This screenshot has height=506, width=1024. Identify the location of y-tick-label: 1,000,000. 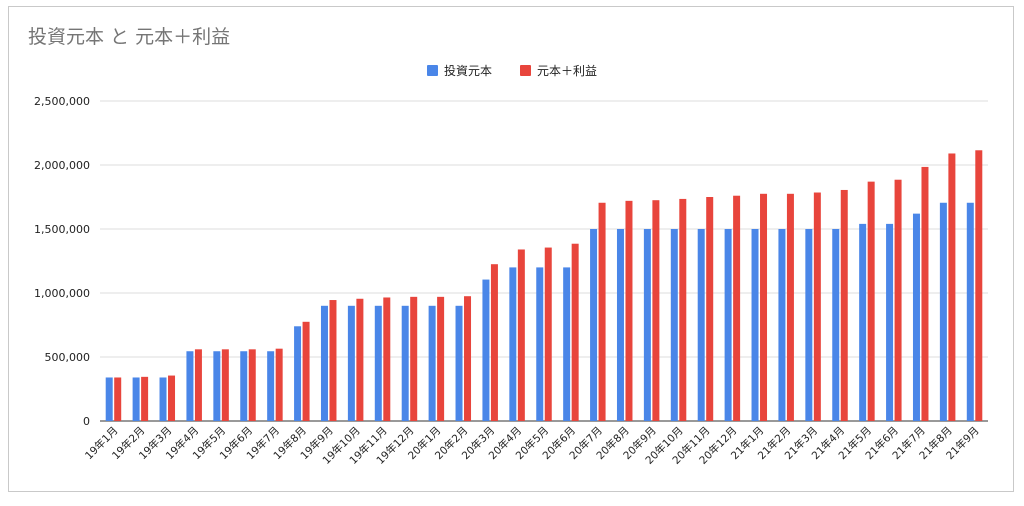
(62, 293).